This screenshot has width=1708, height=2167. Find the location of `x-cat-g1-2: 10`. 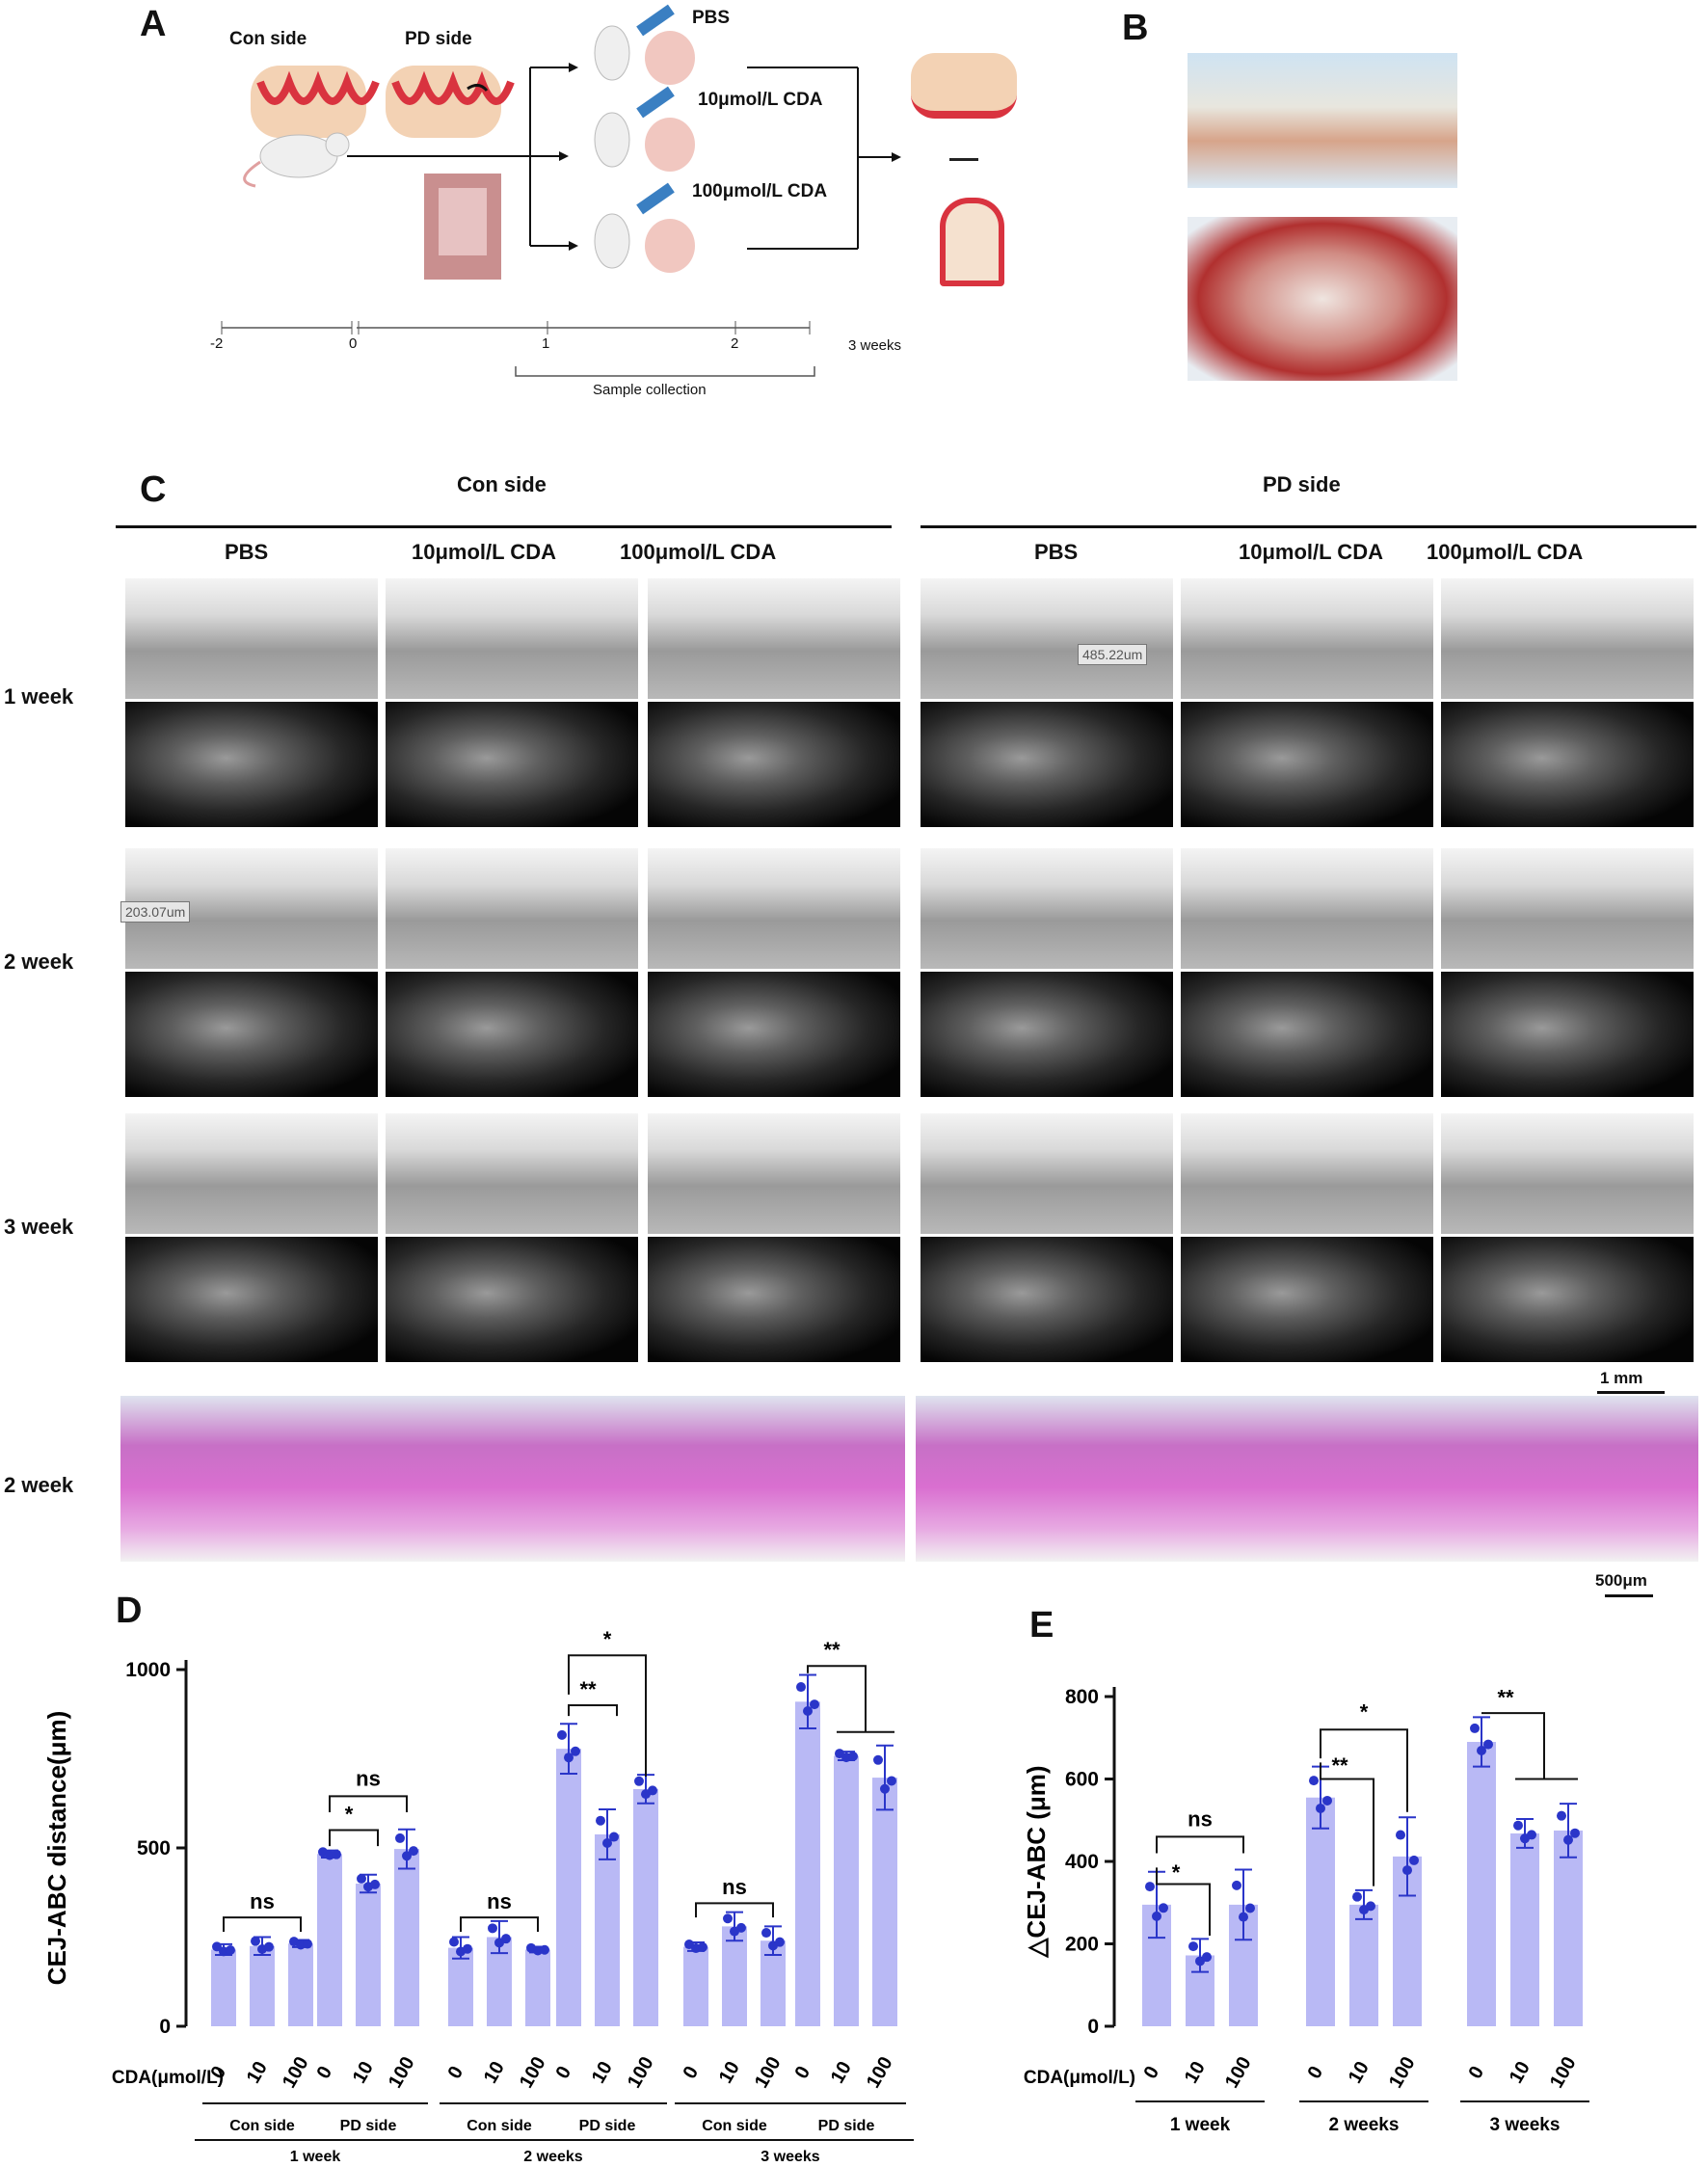

x-cat-g1-2: 10 is located at coordinates (1195, 2073).